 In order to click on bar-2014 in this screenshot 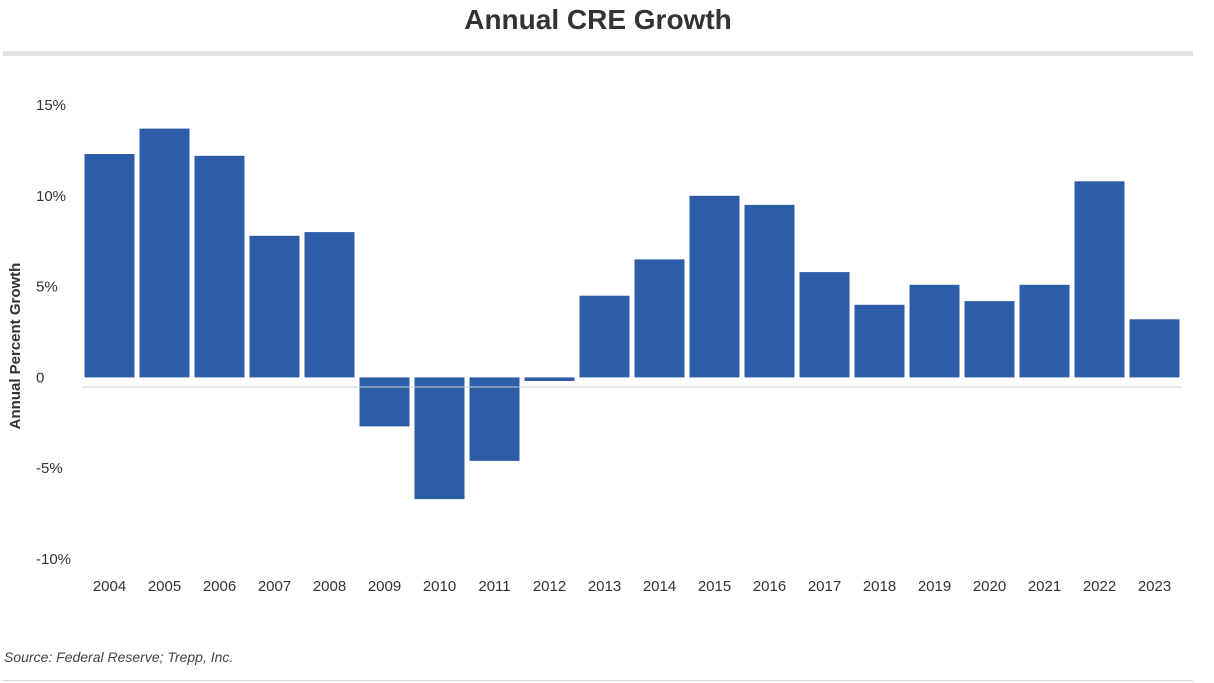, I will do `click(659, 318)`.